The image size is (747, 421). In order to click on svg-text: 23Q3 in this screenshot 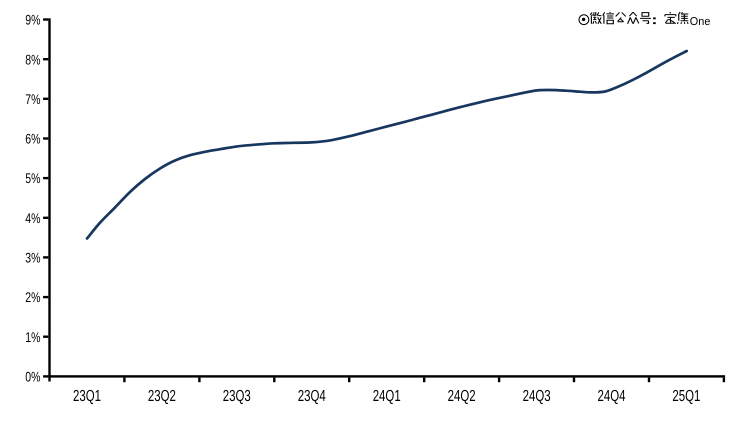, I will do `click(237, 396)`.